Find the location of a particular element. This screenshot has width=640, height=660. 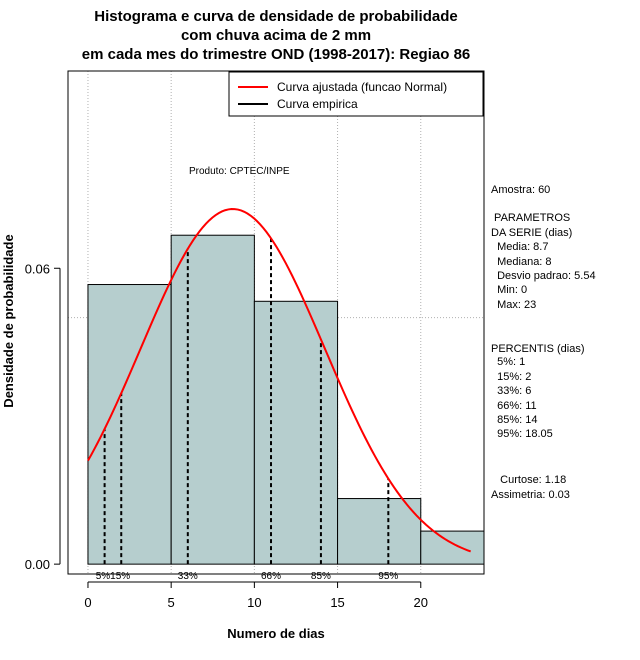

x-tick-label-2: 10 is located at coordinates (254, 602).